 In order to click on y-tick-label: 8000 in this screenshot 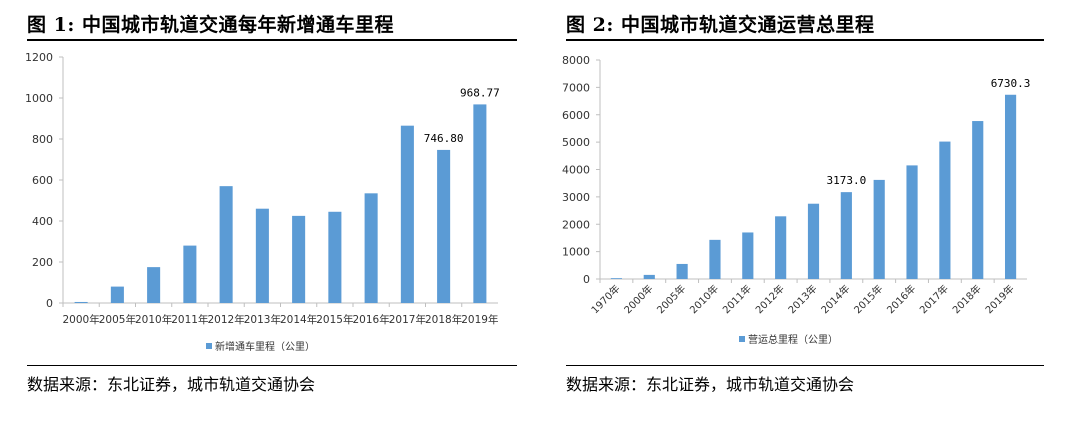, I will do `click(576, 60)`.